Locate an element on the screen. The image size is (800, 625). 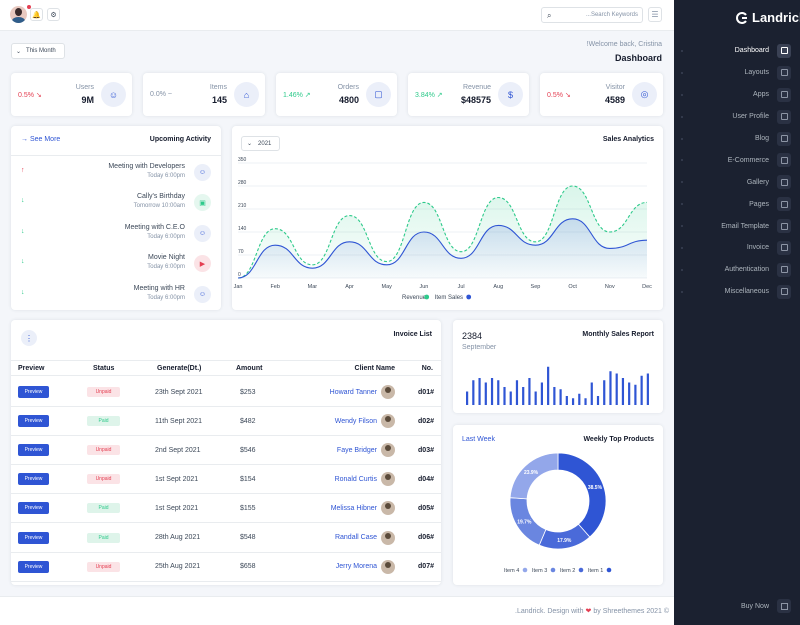
client-name-link: Melissa Hibner is located at coordinates (353, 508).